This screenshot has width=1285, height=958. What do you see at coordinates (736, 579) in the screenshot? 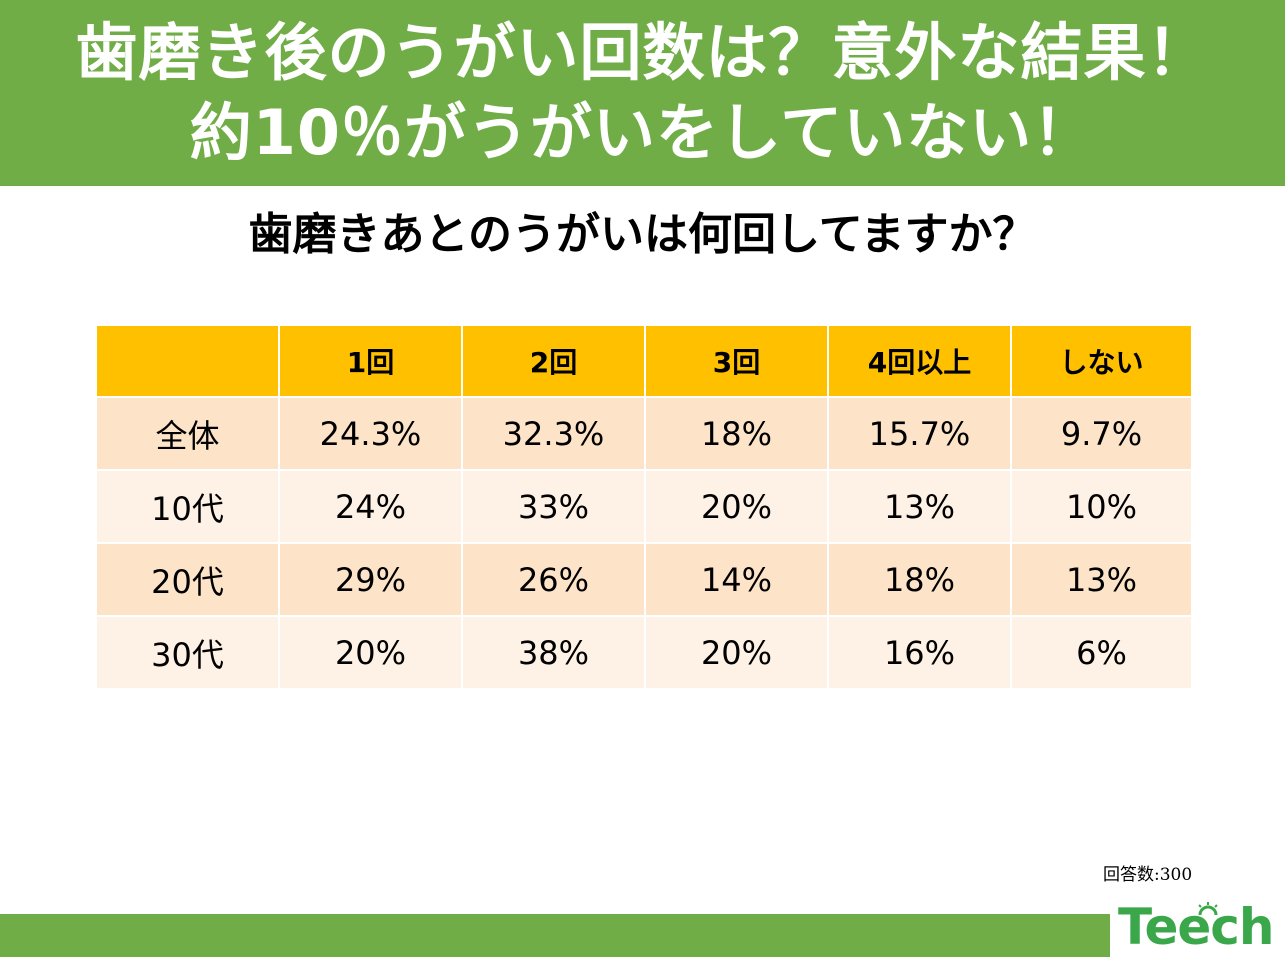
I see `table-cell: 14%` at bounding box center [736, 579].